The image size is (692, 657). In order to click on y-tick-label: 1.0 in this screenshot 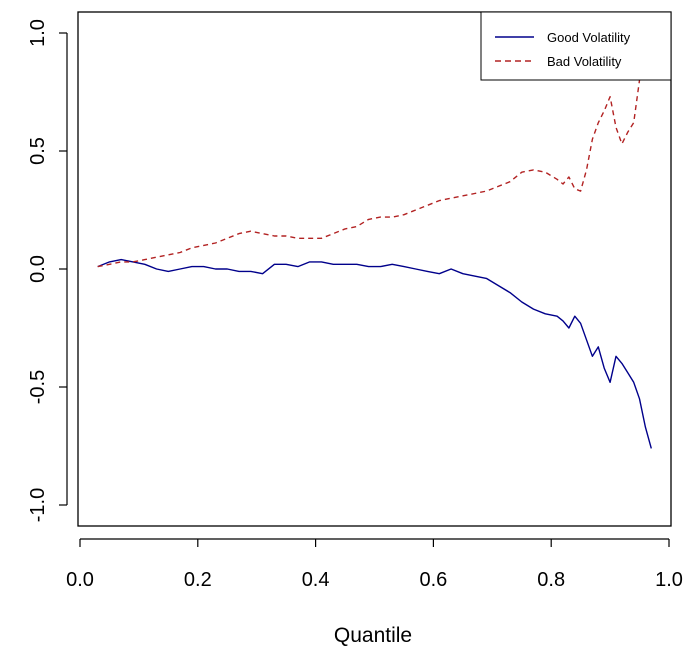, I will do `click(38, 33)`.